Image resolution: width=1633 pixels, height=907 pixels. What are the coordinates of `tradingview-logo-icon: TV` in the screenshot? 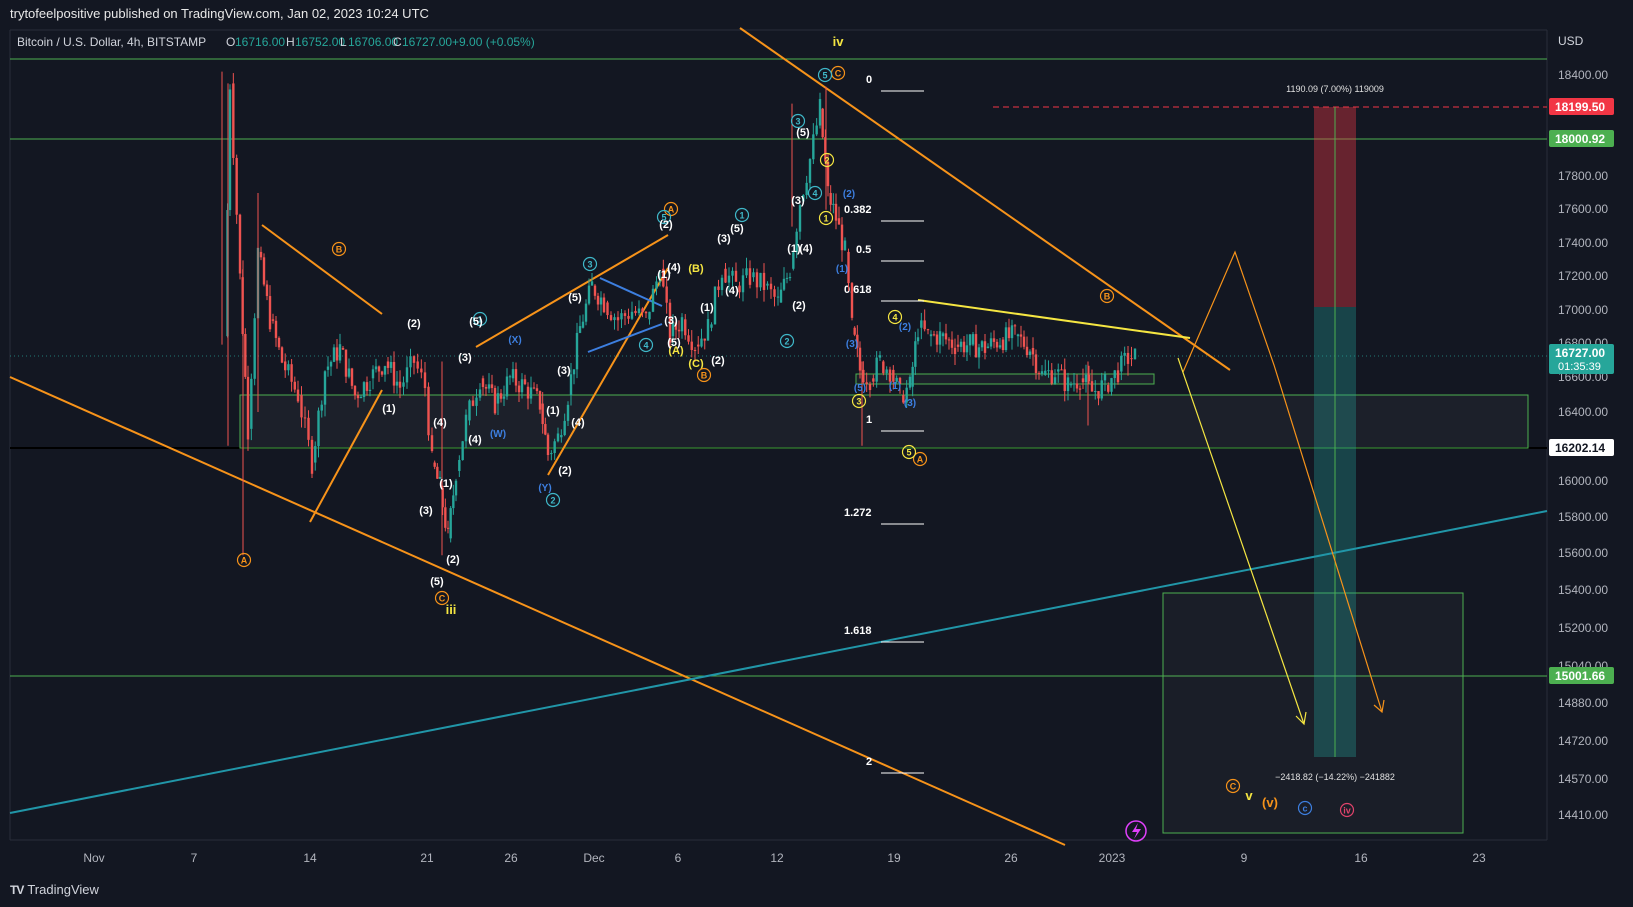 It's located at (17, 889).